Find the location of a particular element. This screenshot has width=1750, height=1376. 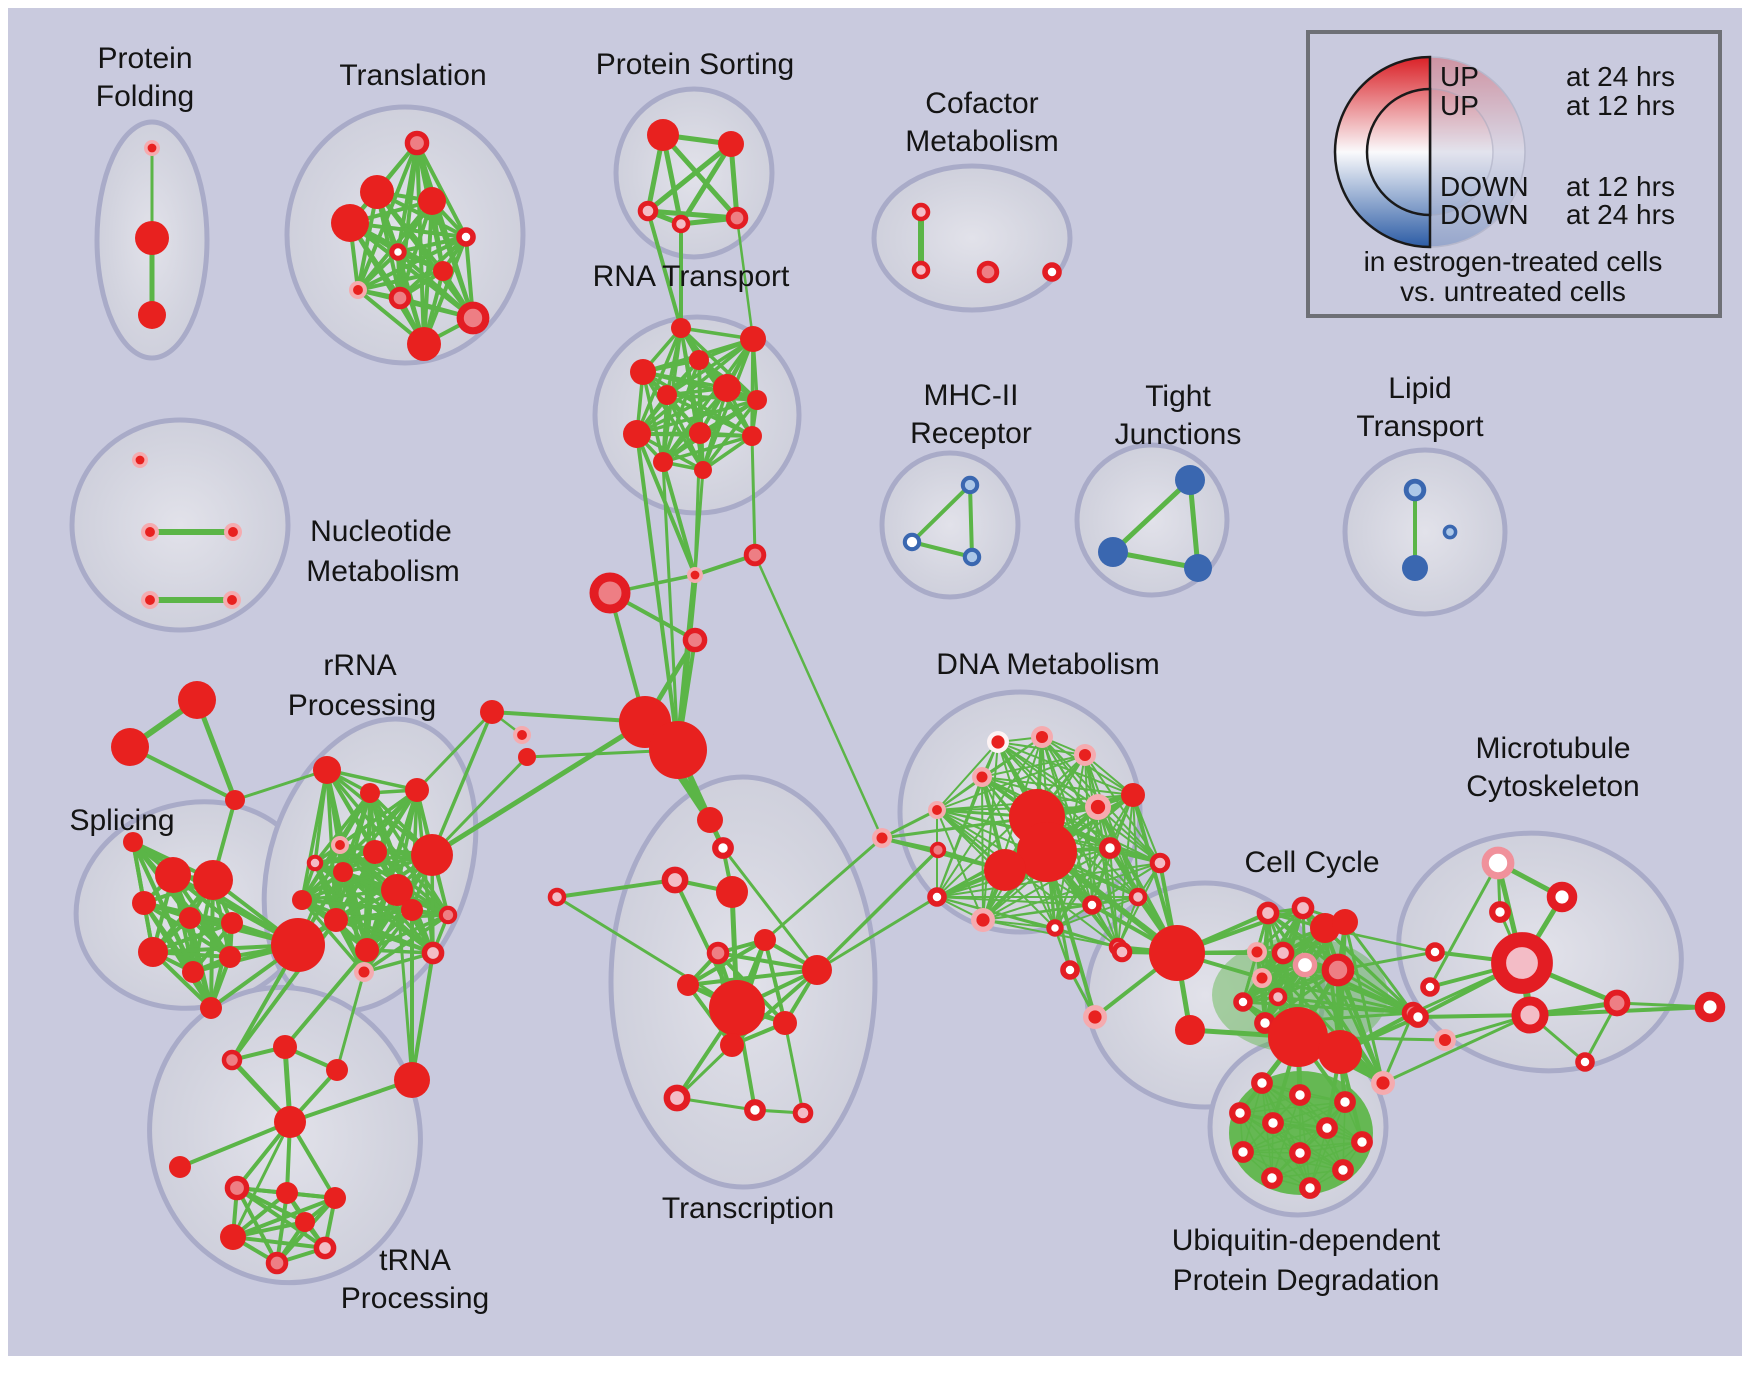

cluster-label: DNA Metabolism is located at coordinates (1047, 664).